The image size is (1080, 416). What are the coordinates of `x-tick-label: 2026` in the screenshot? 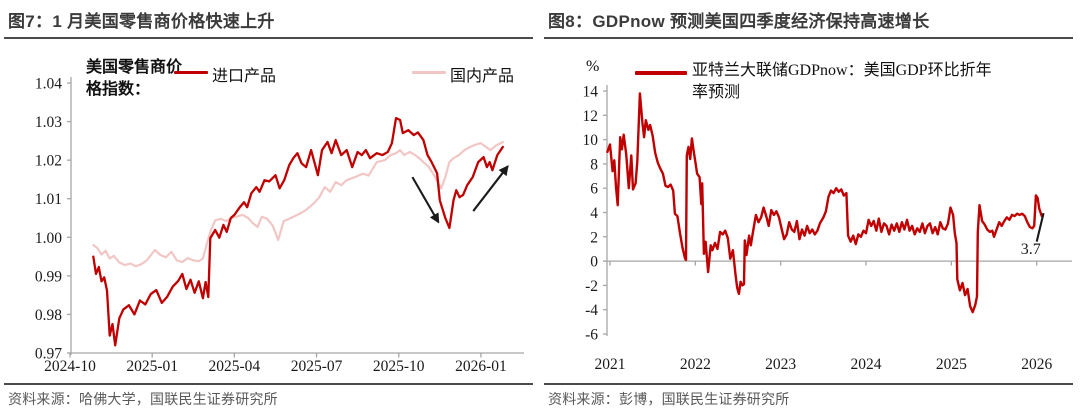 It's located at (1036, 364).